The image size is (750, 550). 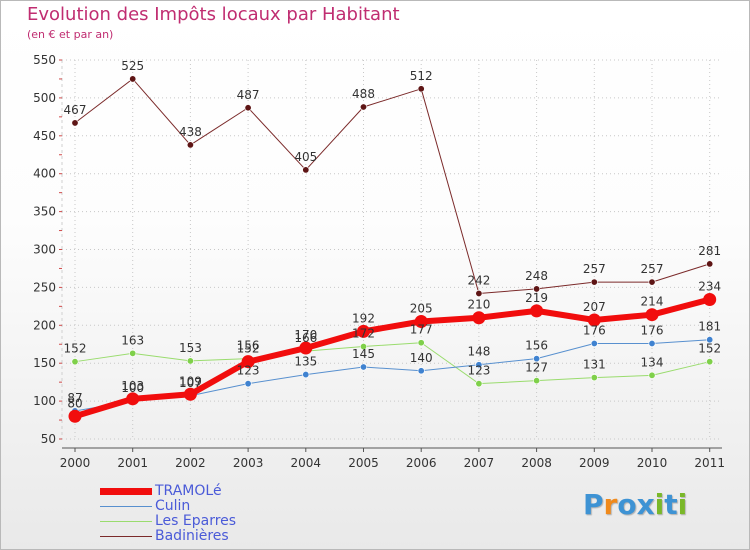 What do you see at coordinates (192, 536) in the screenshot?
I see `legend-label: Badinières` at bounding box center [192, 536].